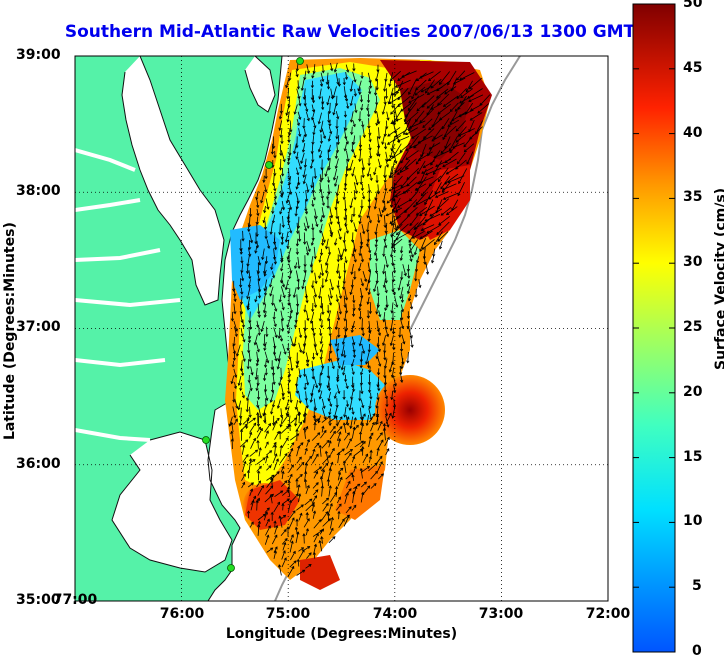  Describe the element at coordinates (693, 392) in the screenshot. I see `colorbar-tick-label: 20` at that location.